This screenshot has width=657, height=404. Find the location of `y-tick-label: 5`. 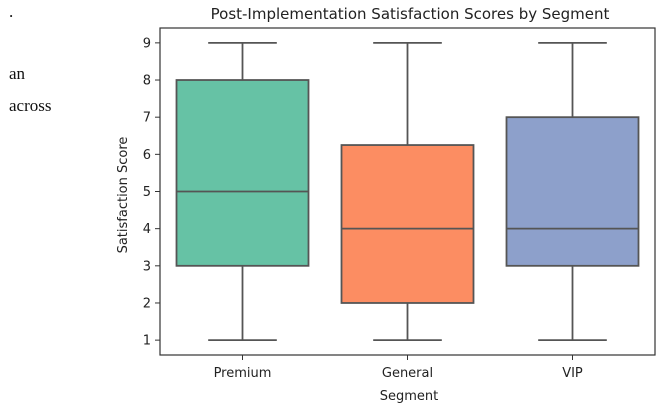

y-tick-label: 5 is located at coordinates (147, 192).